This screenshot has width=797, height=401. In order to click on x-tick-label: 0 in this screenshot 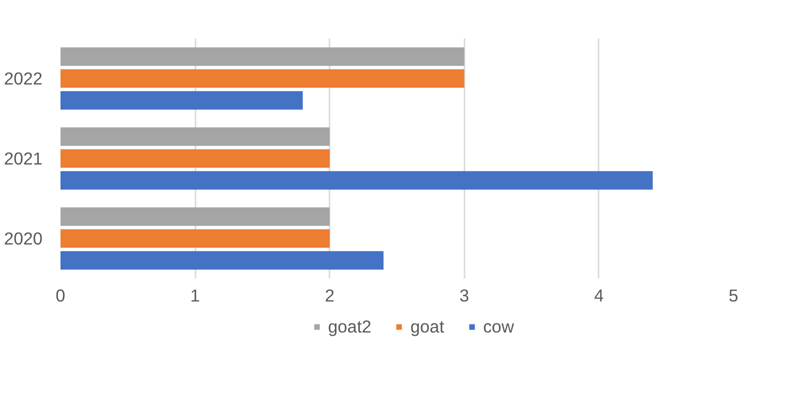, I will do `click(61, 296)`.